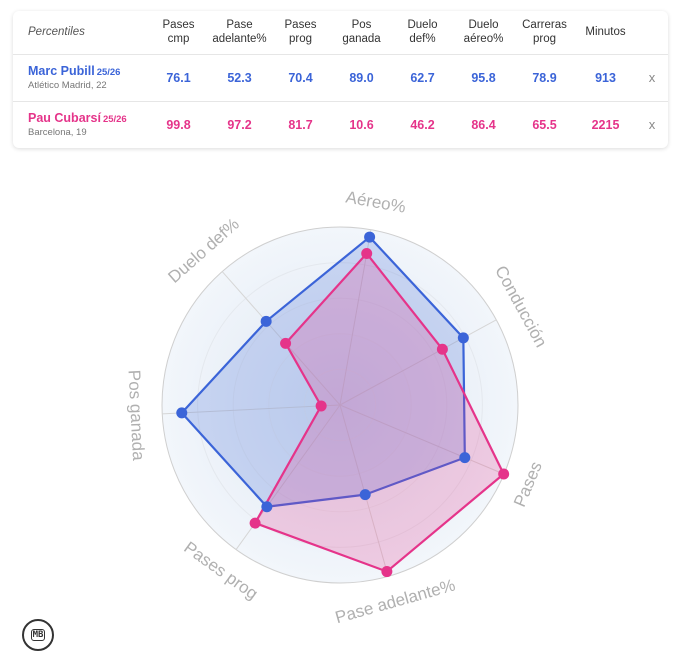 The image size is (684, 665). What do you see at coordinates (544, 32) in the screenshot?
I see `col-header: Carreras prog` at bounding box center [544, 32].